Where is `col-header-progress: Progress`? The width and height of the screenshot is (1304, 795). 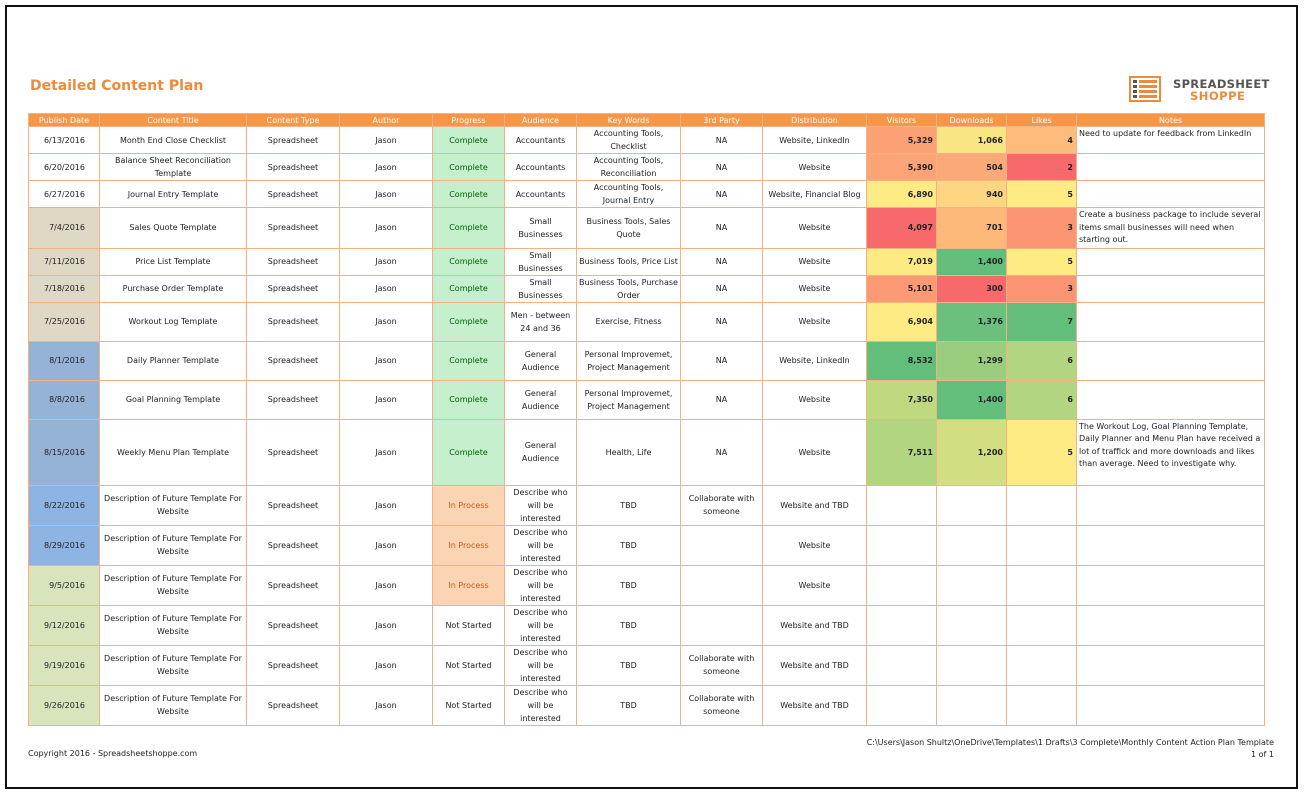 col-header-progress: Progress is located at coordinates (468, 120).